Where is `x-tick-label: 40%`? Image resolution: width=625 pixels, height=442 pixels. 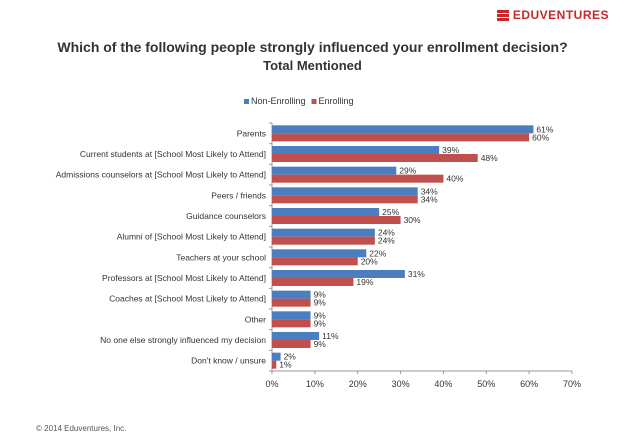
x-tick-label: 40% is located at coordinates (443, 384).